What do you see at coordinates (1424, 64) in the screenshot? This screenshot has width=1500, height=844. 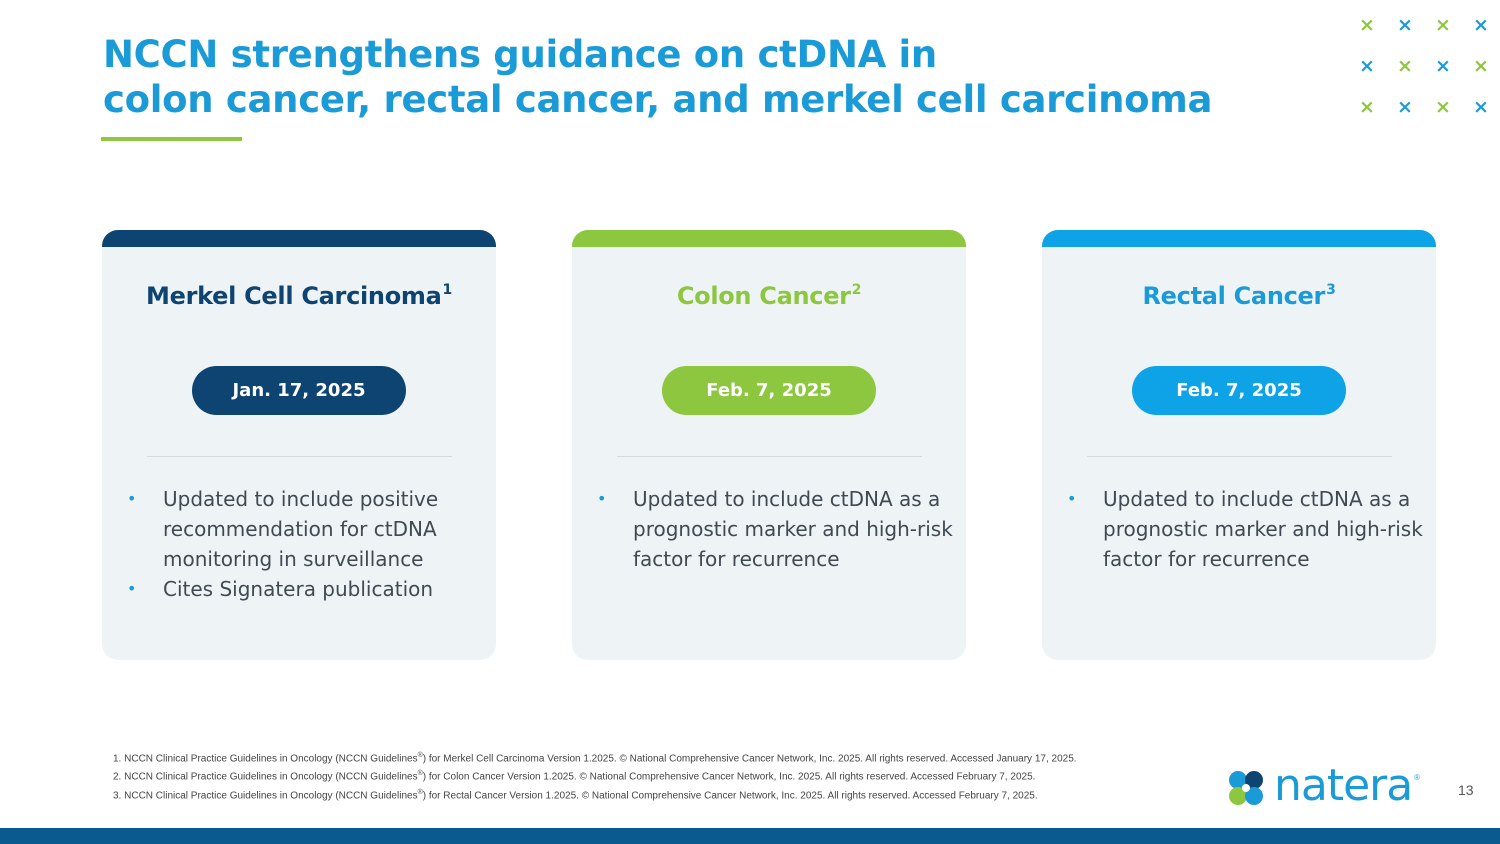 I see `decorative-x-pattern: × × × × × × × × × × × ×` at bounding box center [1424, 64].